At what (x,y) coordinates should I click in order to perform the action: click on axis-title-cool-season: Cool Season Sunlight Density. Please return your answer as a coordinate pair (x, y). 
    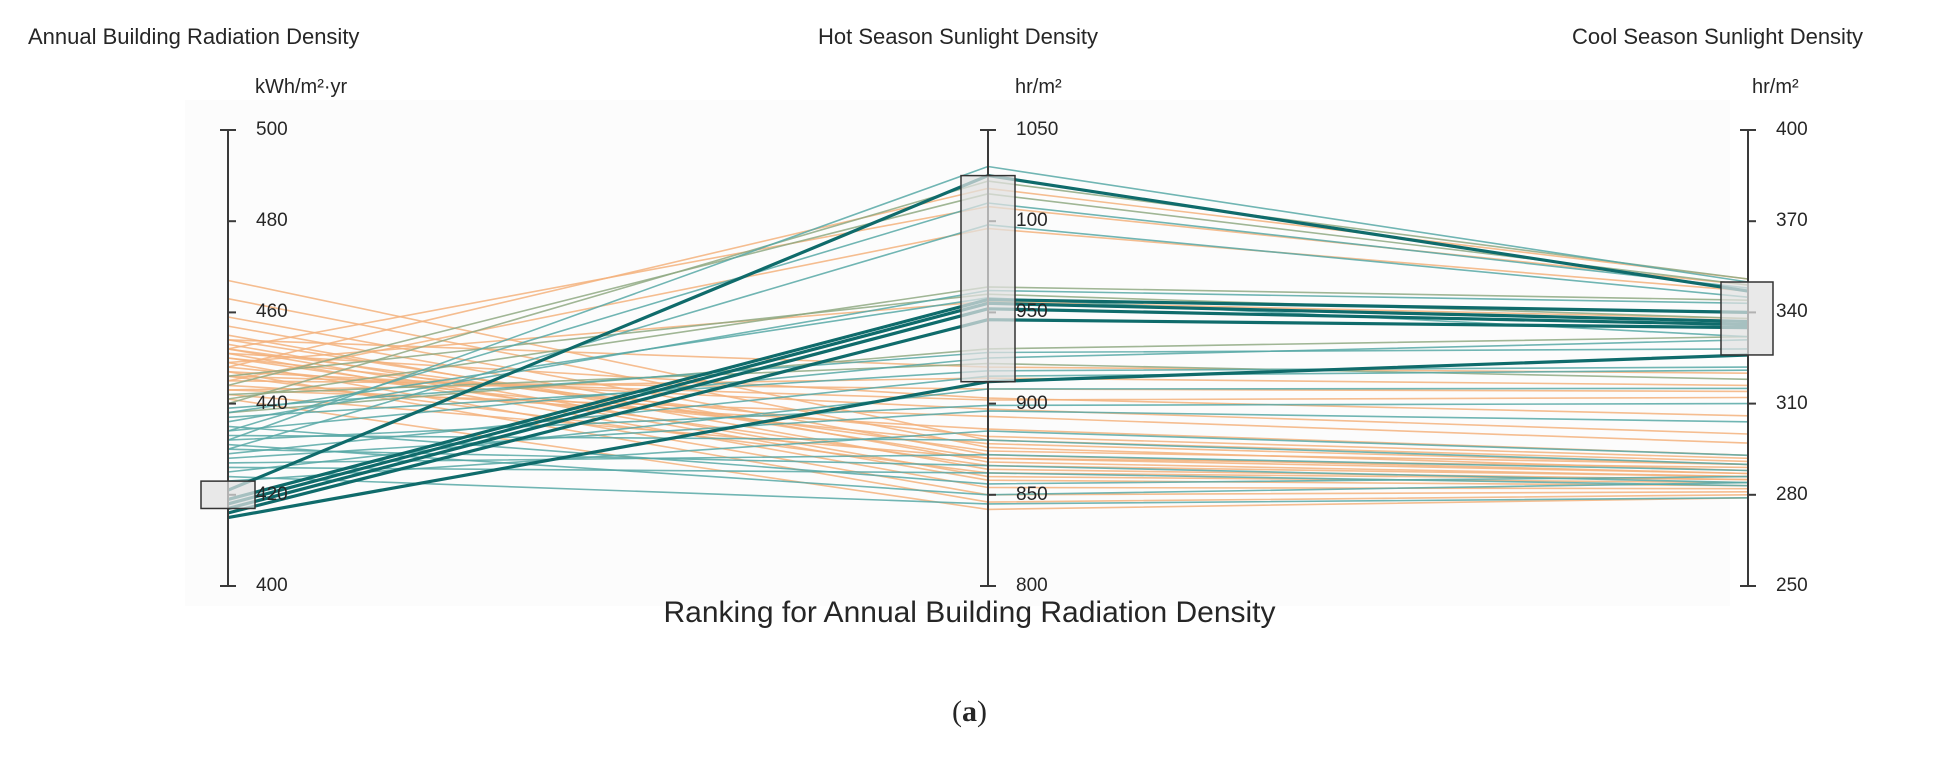
    Looking at the image, I should click on (1718, 36).